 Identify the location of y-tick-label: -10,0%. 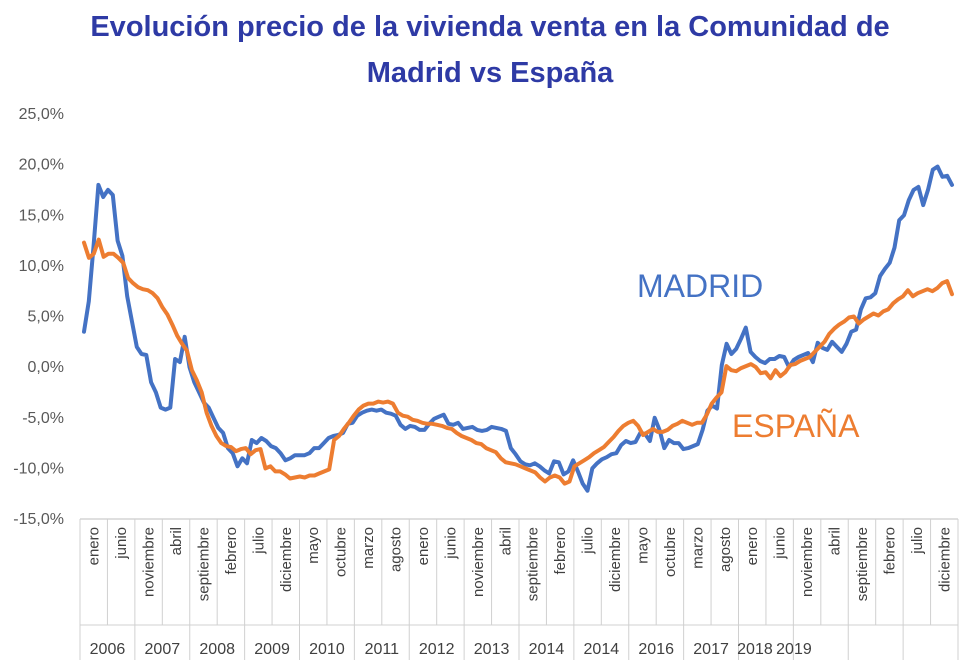
(38, 468).